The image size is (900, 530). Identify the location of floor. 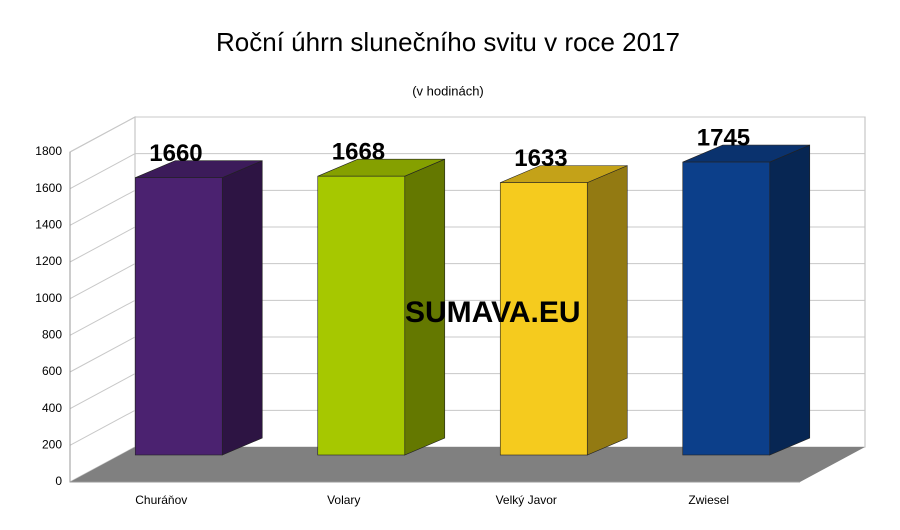
(467, 464).